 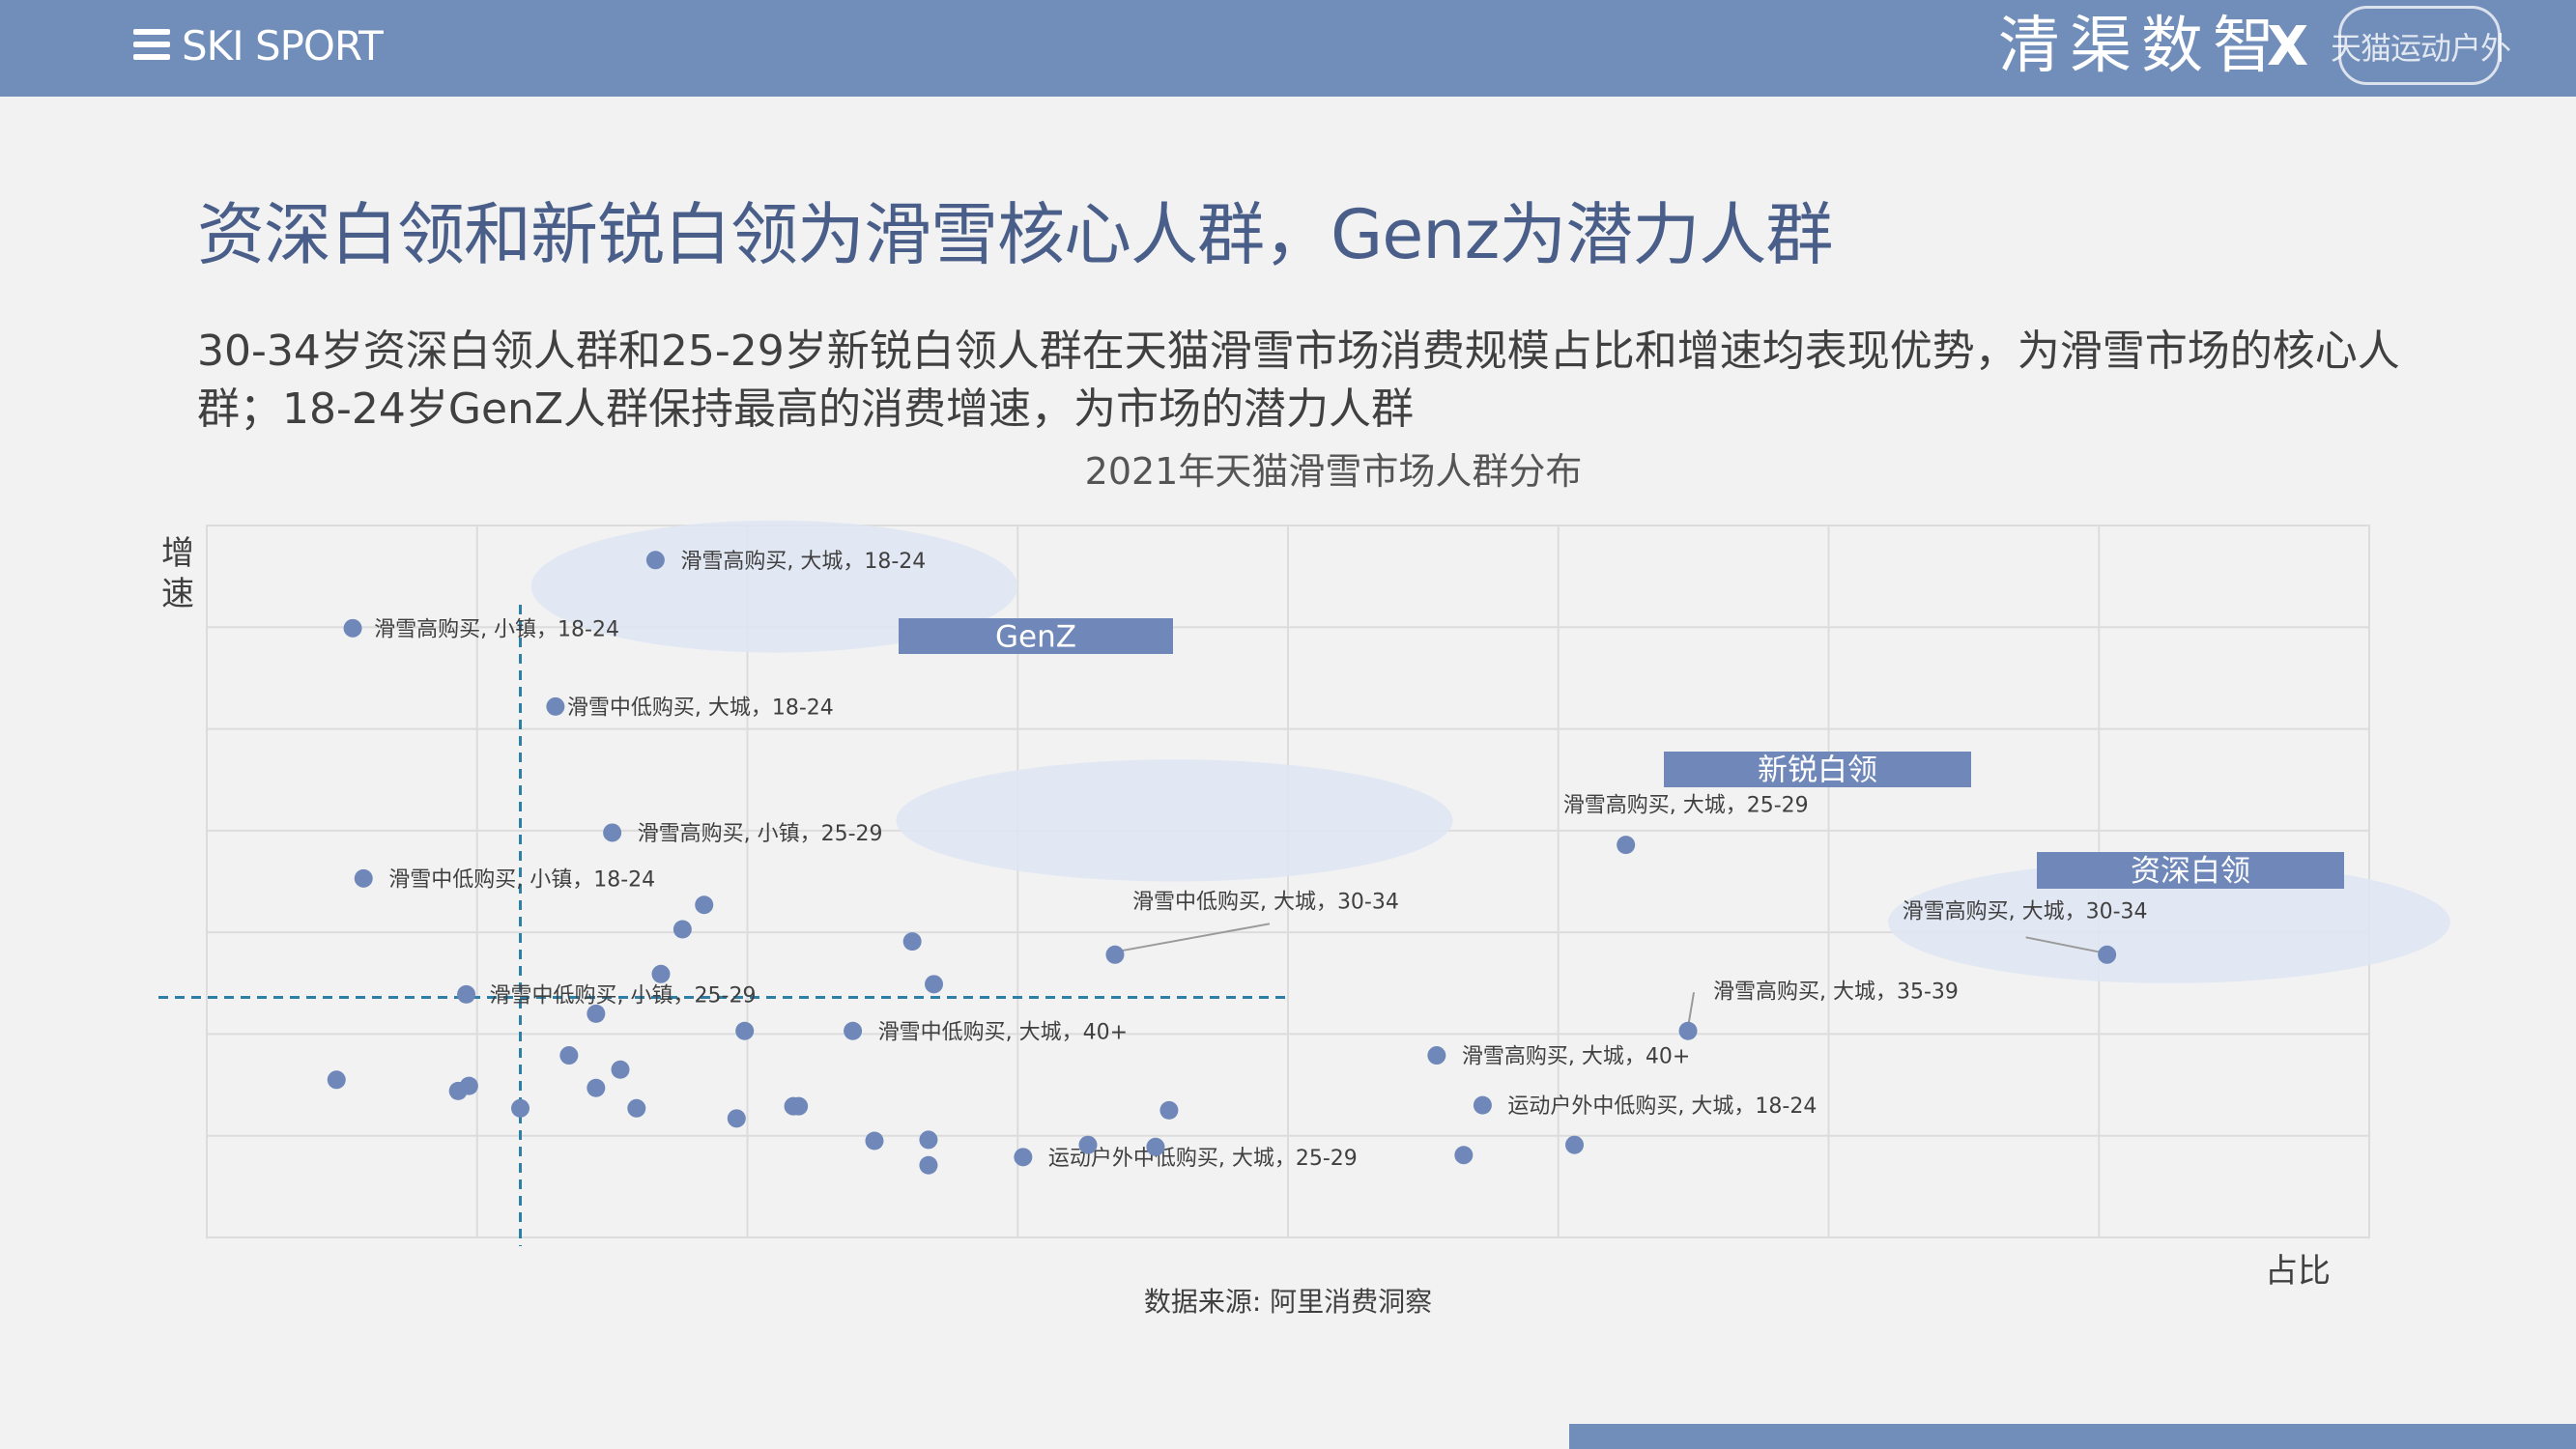 What do you see at coordinates (152, 44) in the screenshot?
I see `menu-icon` at bounding box center [152, 44].